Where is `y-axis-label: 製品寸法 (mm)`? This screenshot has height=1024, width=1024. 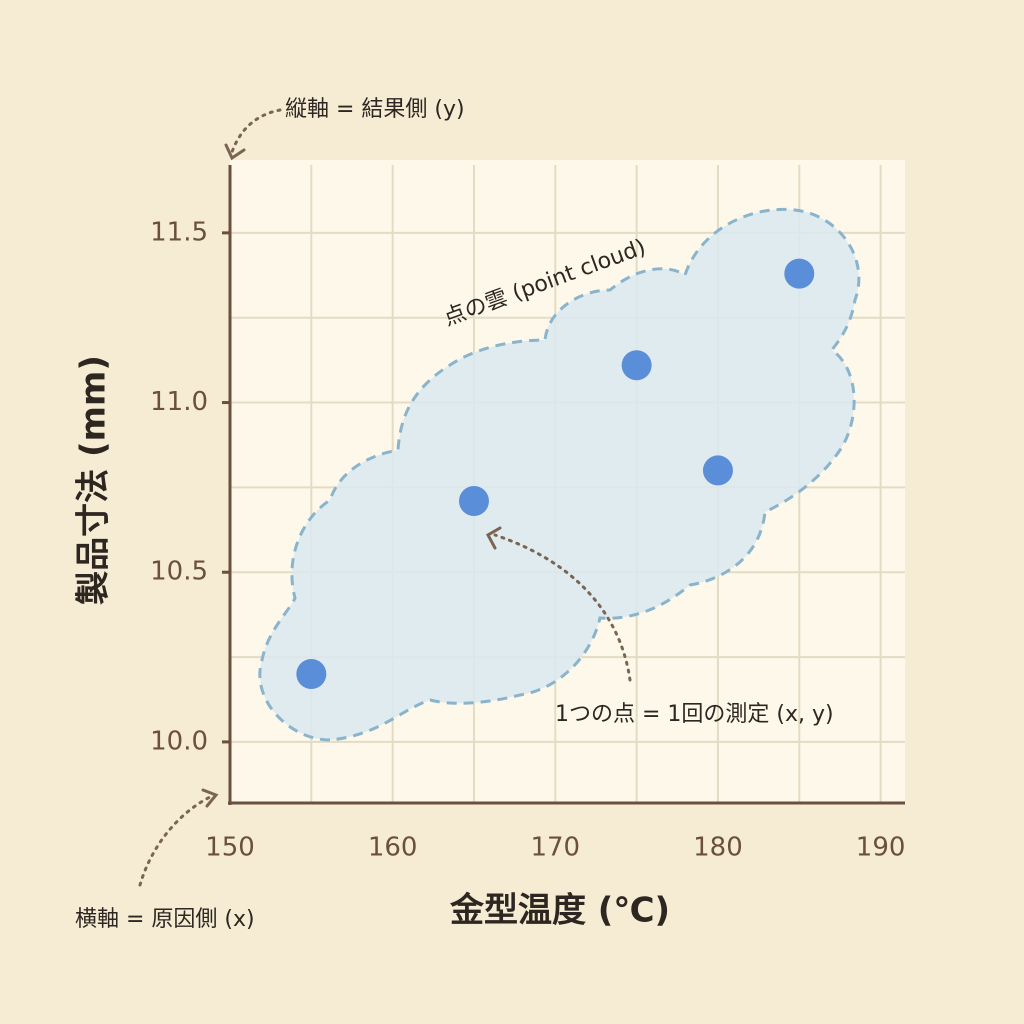 y-axis-label: 製品寸法 (mm) is located at coordinates (94, 480).